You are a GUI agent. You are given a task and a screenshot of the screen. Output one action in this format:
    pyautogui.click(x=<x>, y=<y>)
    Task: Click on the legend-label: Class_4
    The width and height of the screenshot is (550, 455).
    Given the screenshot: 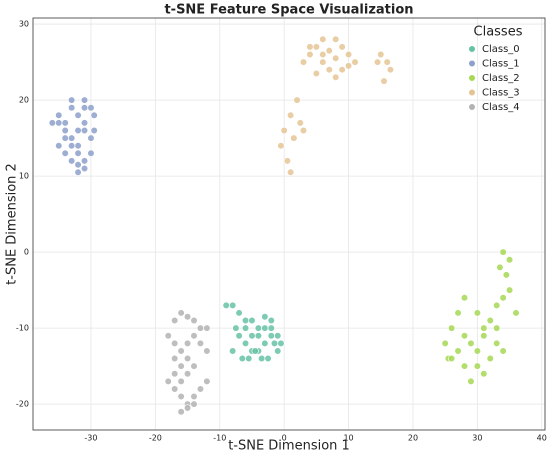 What is the action you would take?
    pyautogui.click(x=501, y=107)
    